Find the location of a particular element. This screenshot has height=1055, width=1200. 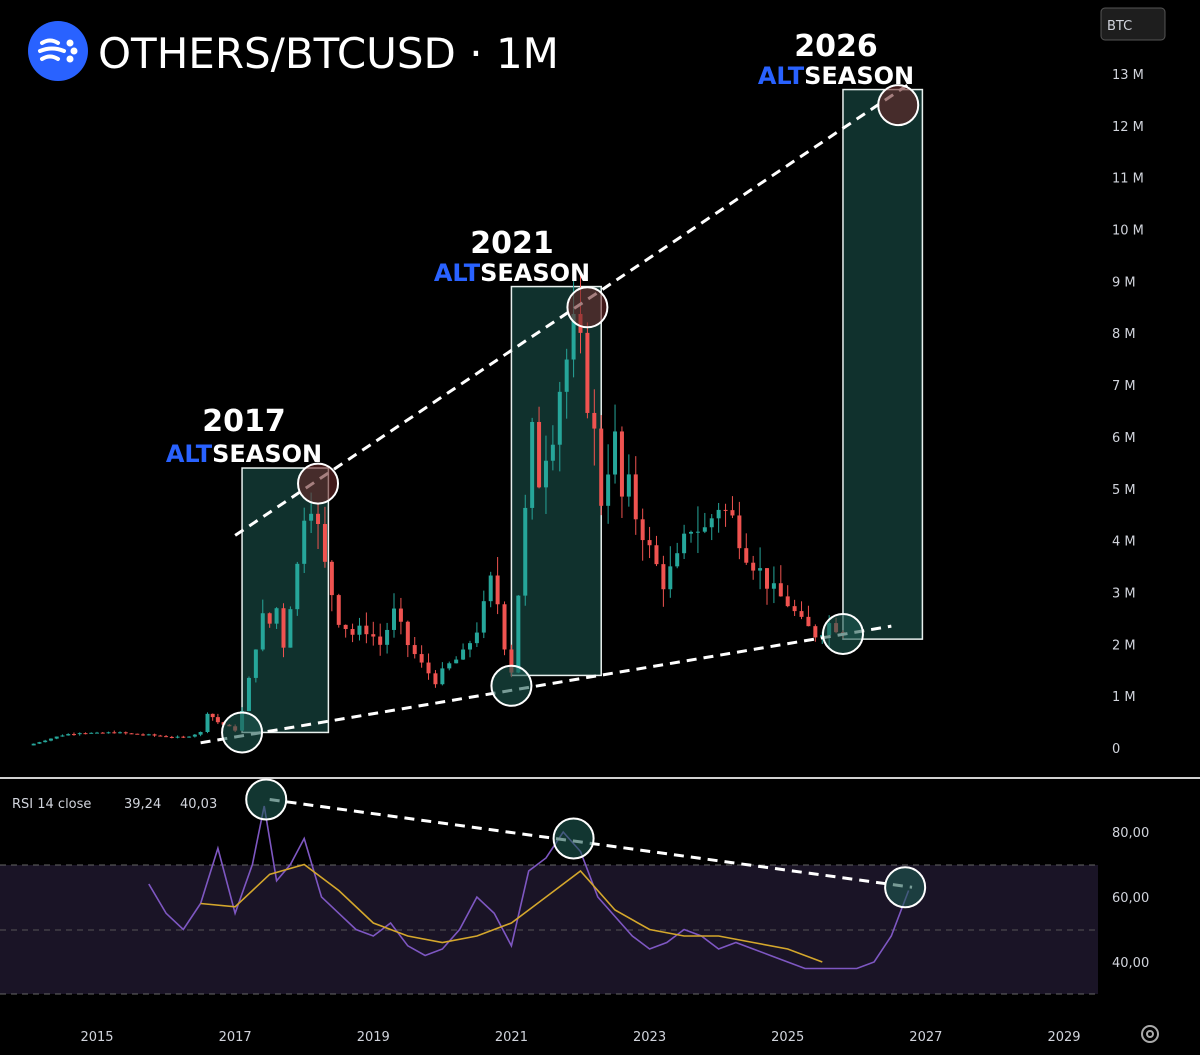

rsi-tick-label: 60,00 is located at coordinates (1130, 898).